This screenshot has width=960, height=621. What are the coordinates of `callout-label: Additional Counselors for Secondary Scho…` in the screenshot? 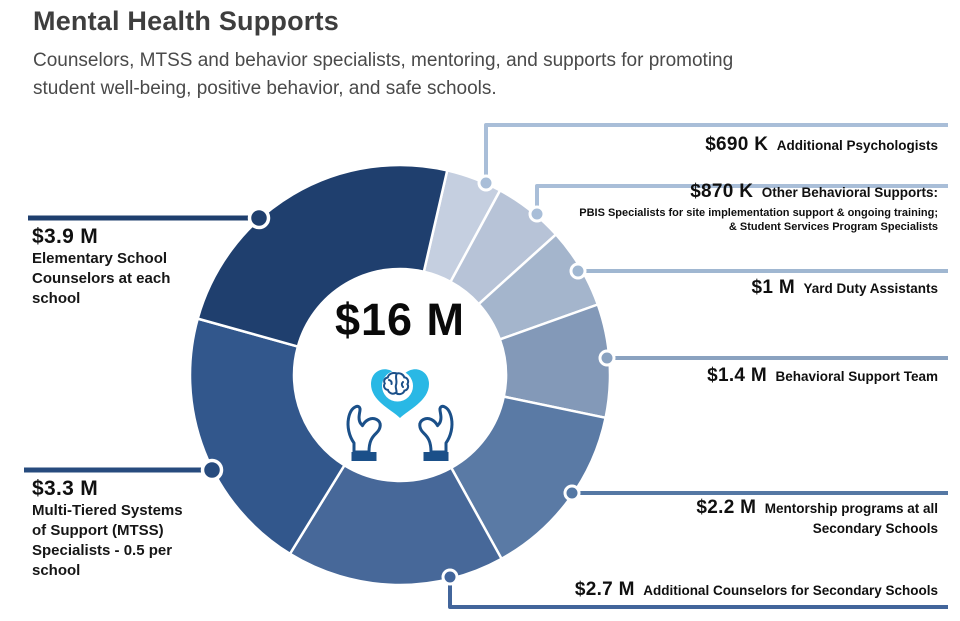 It's located at (790, 590).